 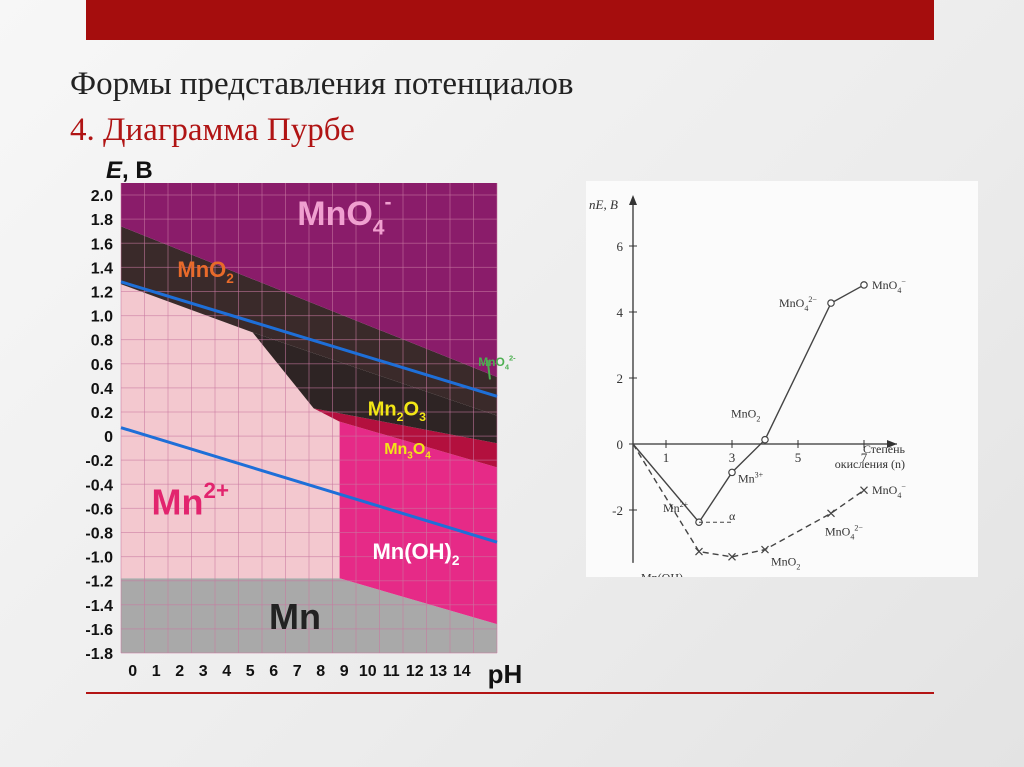 I want to click on y-tick-label: 1.0, so click(x=102, y=317).